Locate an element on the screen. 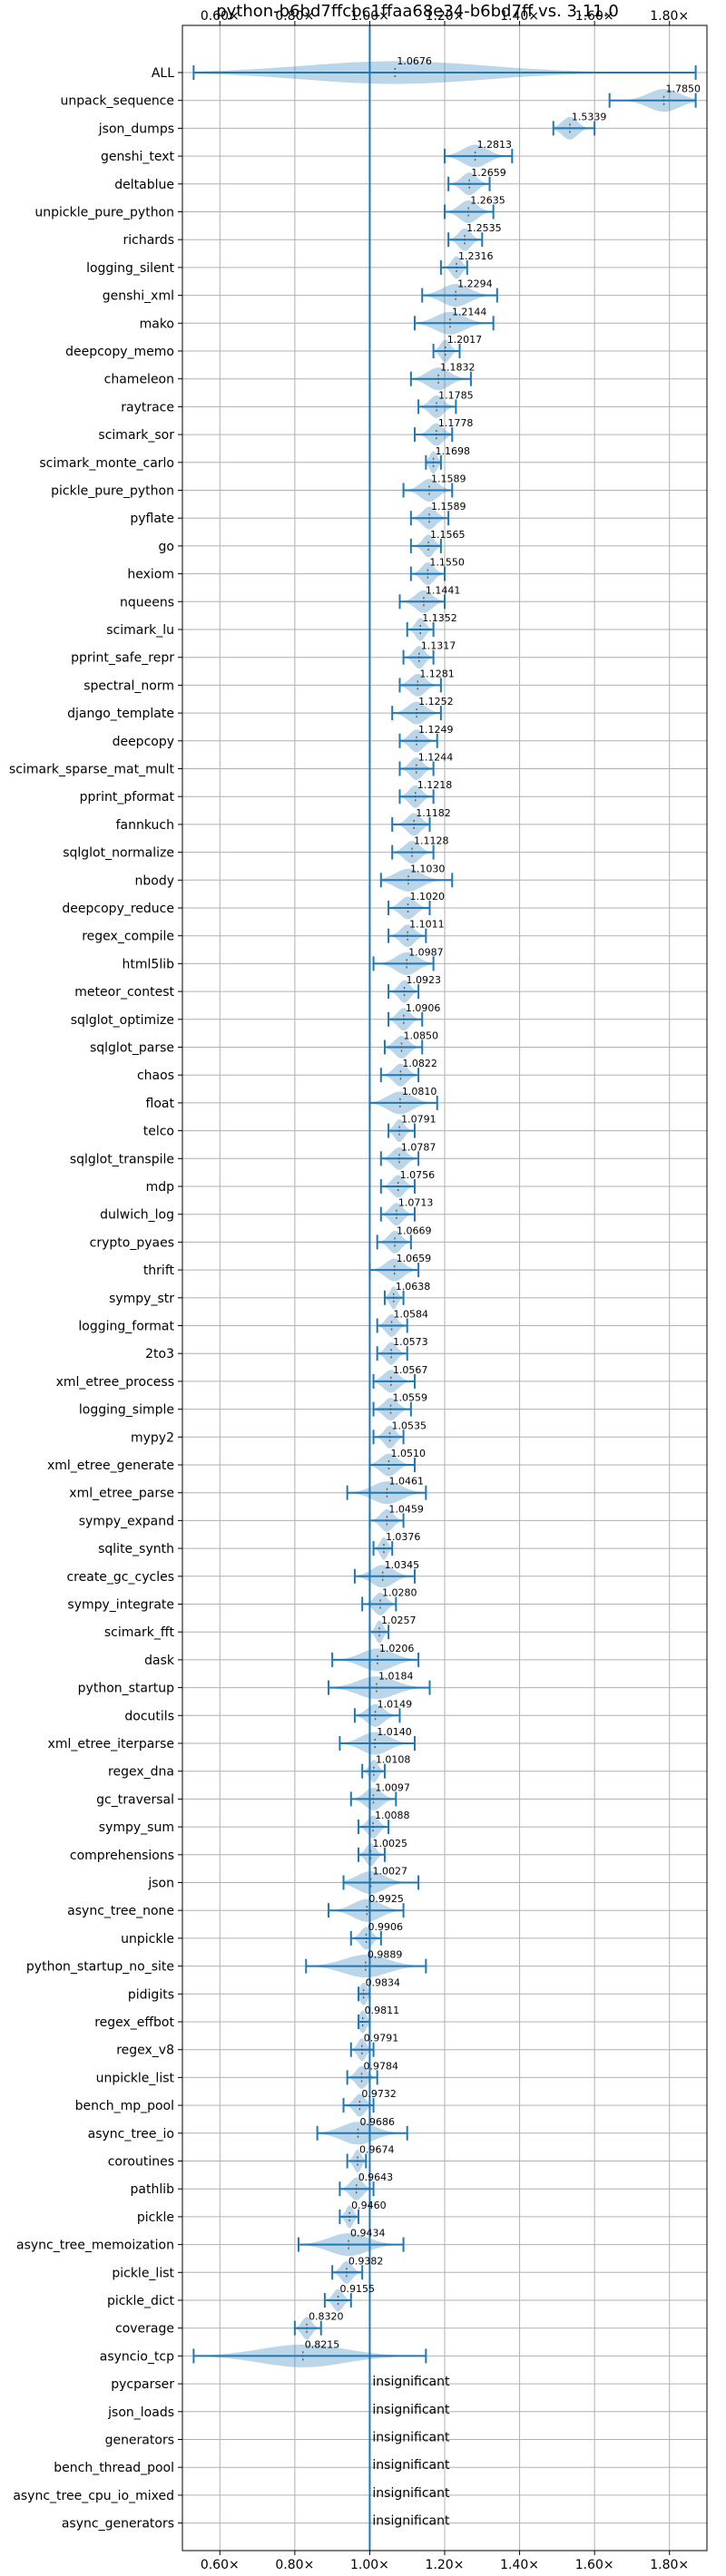 The image size is (726, 2576). value-label: 1.0638 is located at coordinates (413, 1287).